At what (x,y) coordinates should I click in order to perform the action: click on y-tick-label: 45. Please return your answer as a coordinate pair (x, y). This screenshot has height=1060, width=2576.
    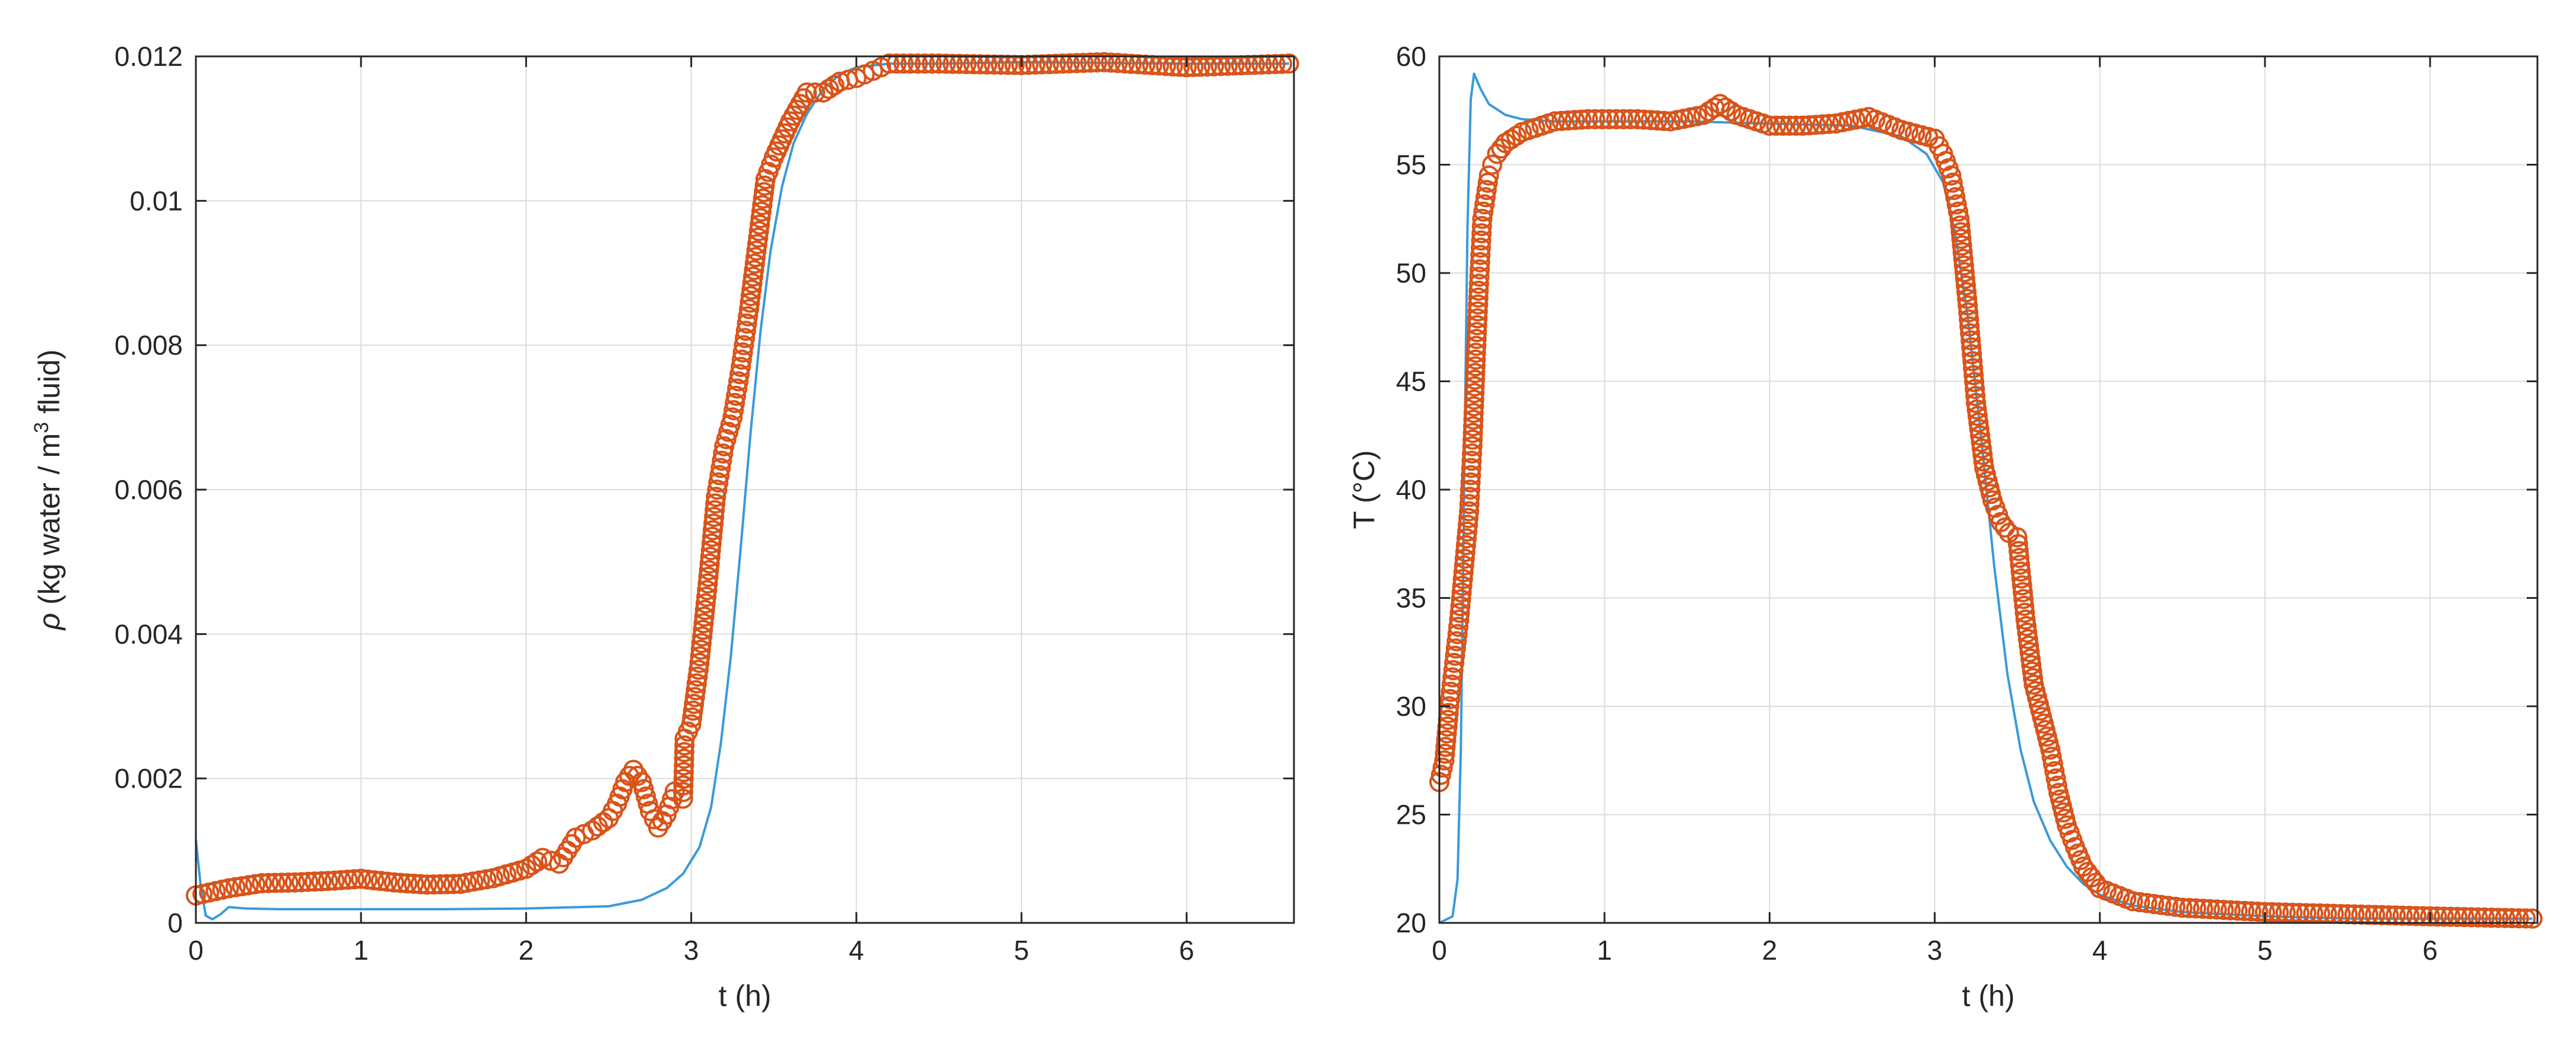
    Looking at the image, I should click on (1411, 381).